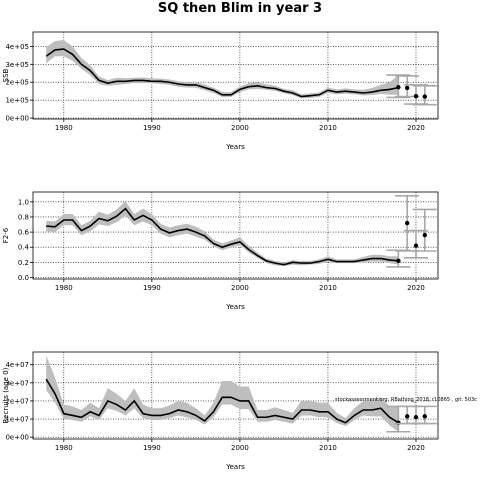 This screenshot has width=480, height=480. What do you see at coordinates (328, 128) in the screenshot?
I see `ssb-xtick-label-3: 2010` at bounding box center [328, 128].